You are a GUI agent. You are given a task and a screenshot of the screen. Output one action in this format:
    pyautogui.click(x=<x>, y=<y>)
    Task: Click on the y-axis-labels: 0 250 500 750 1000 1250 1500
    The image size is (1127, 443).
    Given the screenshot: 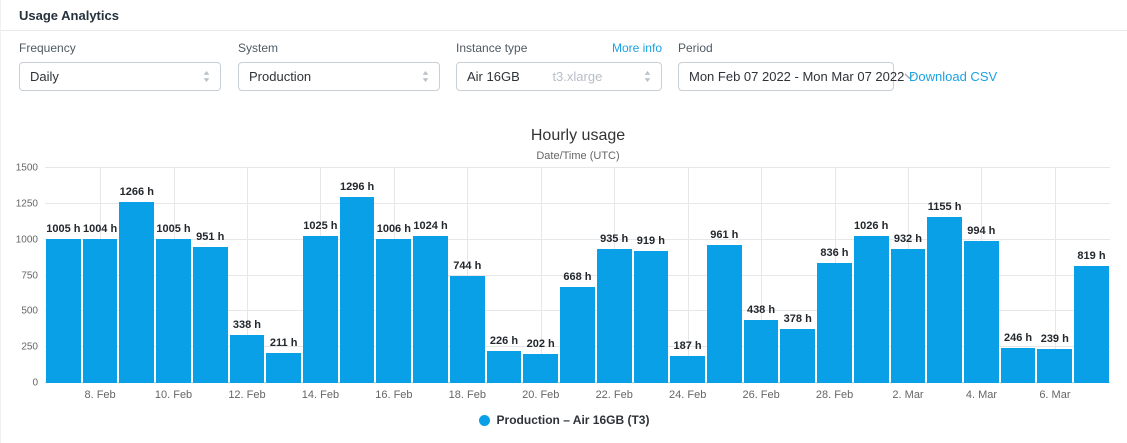 What is the action you would take?
    pyautogui.click(x=19, y=276)
    